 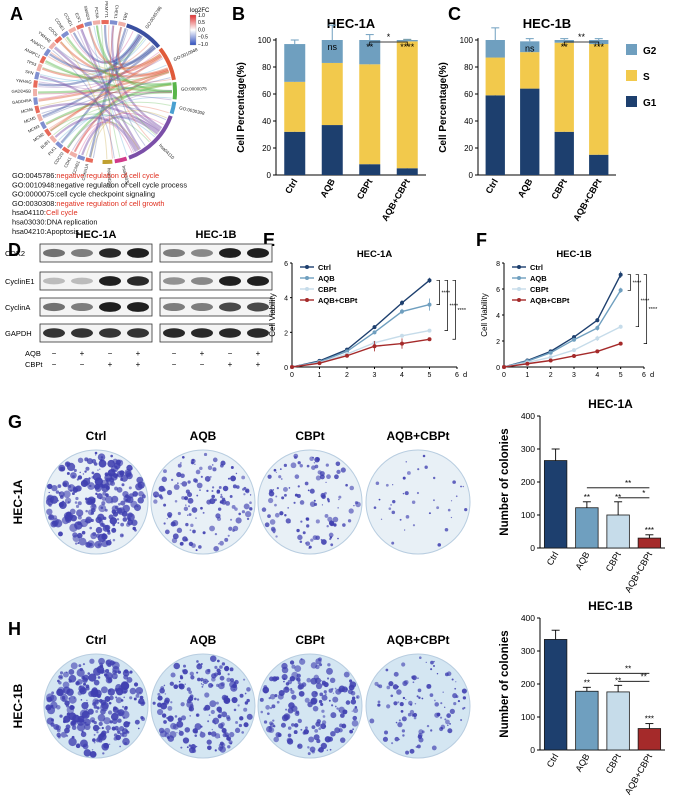 What do you see at coordinates (468, 94) in the screenshot?
I see `y-tick-label: 60` at bounding box center [468, 94].